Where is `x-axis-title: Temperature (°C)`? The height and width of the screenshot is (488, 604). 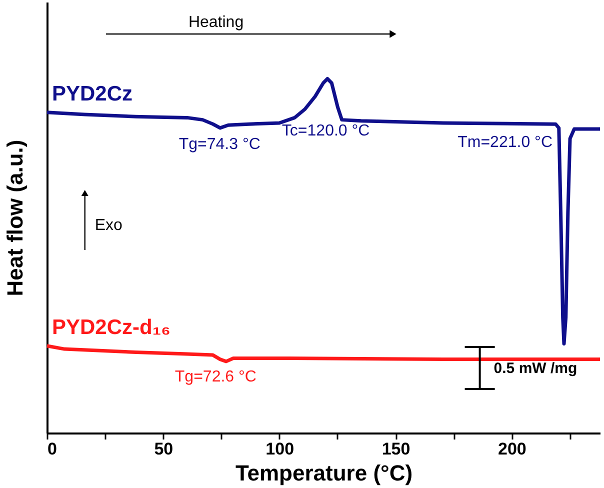
x-axis-title: Temperature (°C) is located at coordinates (324, 473).